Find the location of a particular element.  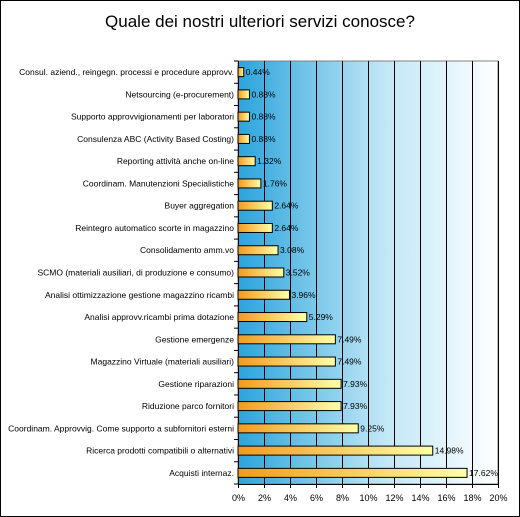

value-label: 9.25% is located at coordinates (372, 428).